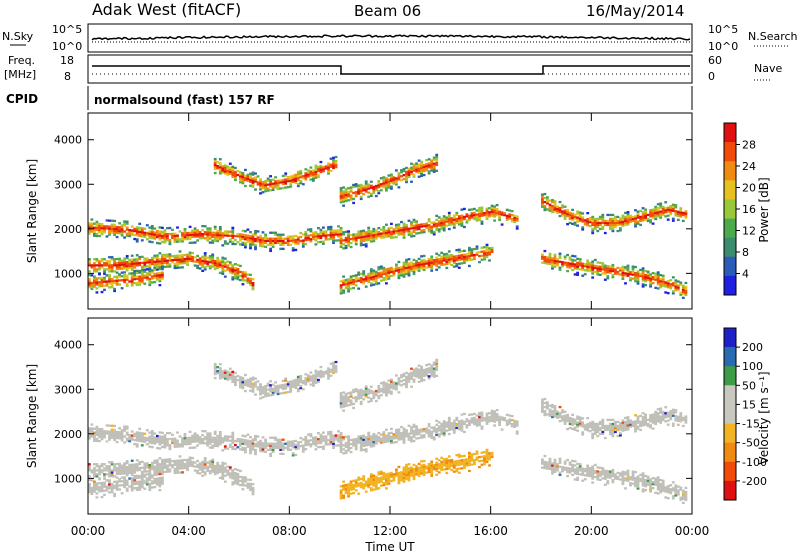 This screenshot has width=800, height=554. Describe the element at coordinates (184, 100) in the screenshot. I see `cpid-value: normalsound (fast) 157 RF` at that location.